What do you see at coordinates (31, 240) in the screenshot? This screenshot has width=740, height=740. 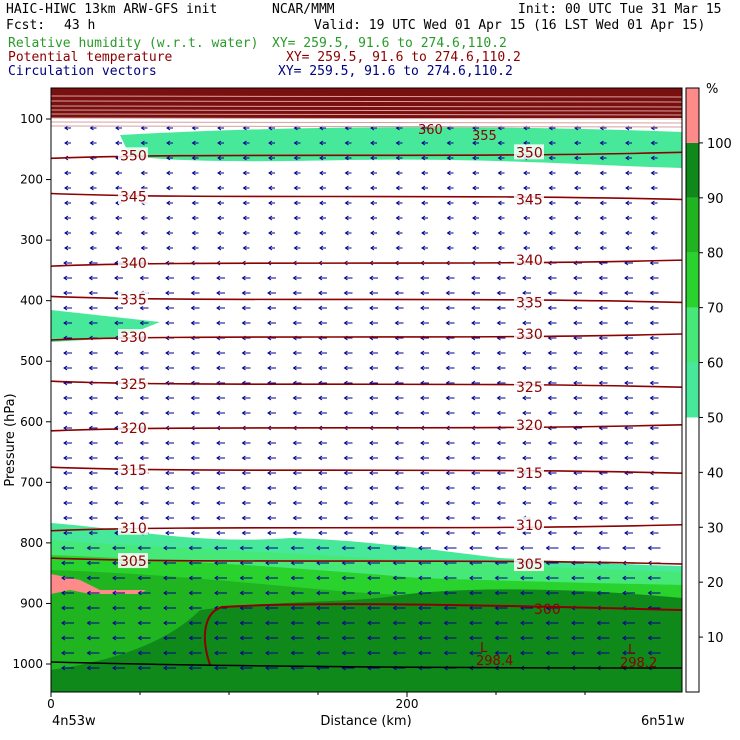 I see `y-tick-label-300: 300` at bounding box center [31, 240].